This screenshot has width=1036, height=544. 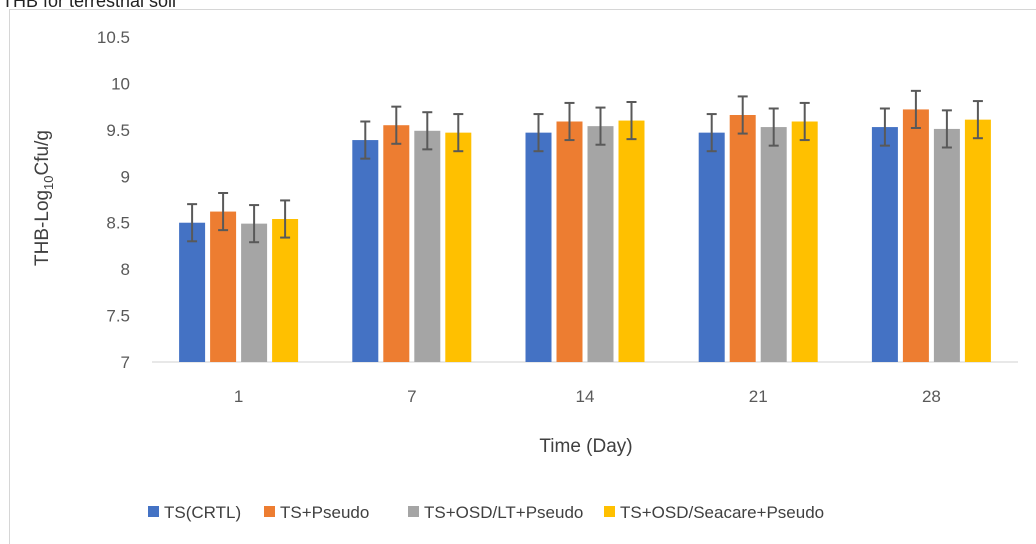 What do you see at coordinates (125, 176) in the screenshot?
I see `y-tick-label: 9` at bounding box center [125, 176].